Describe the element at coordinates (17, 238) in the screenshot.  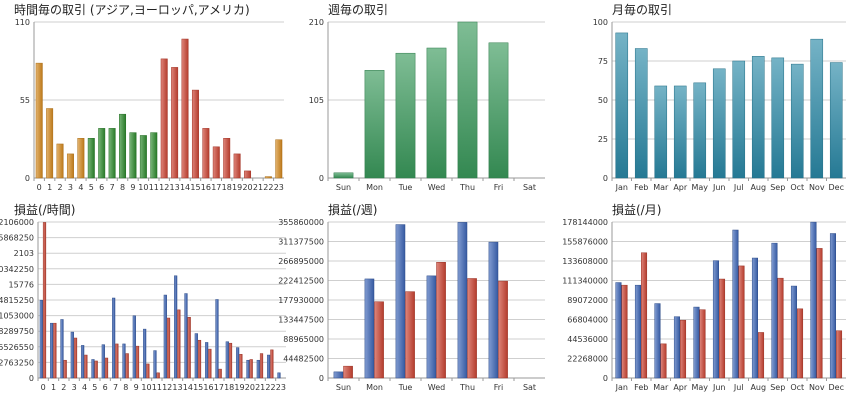
I see `y-tick-label: 2365868250` at that location.